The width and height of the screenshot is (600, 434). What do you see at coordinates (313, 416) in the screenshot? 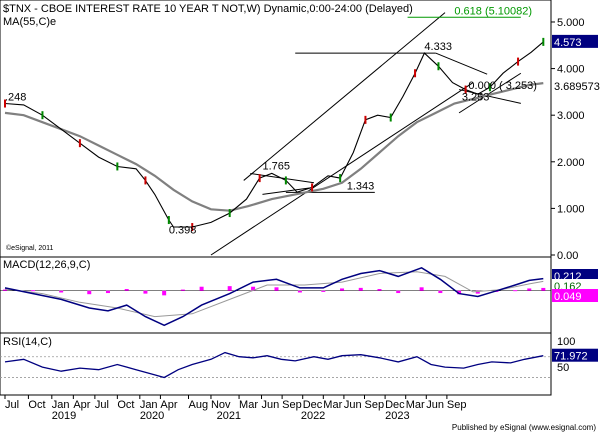
I see `x-year-label: 2022` at bounding box center [313, 416].